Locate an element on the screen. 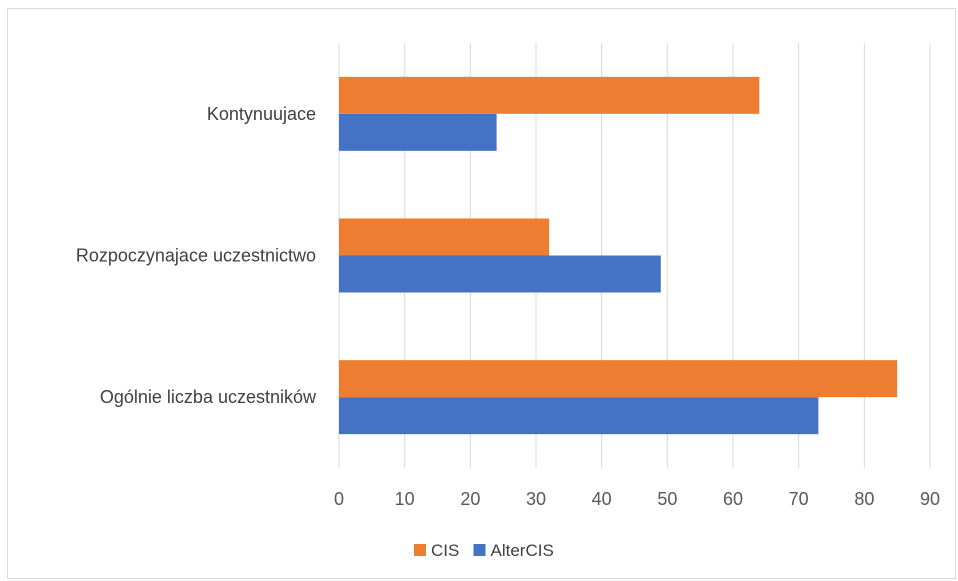  category-label: Rozpoczynajace uczestnictwo is located at coordinates (196, 256).